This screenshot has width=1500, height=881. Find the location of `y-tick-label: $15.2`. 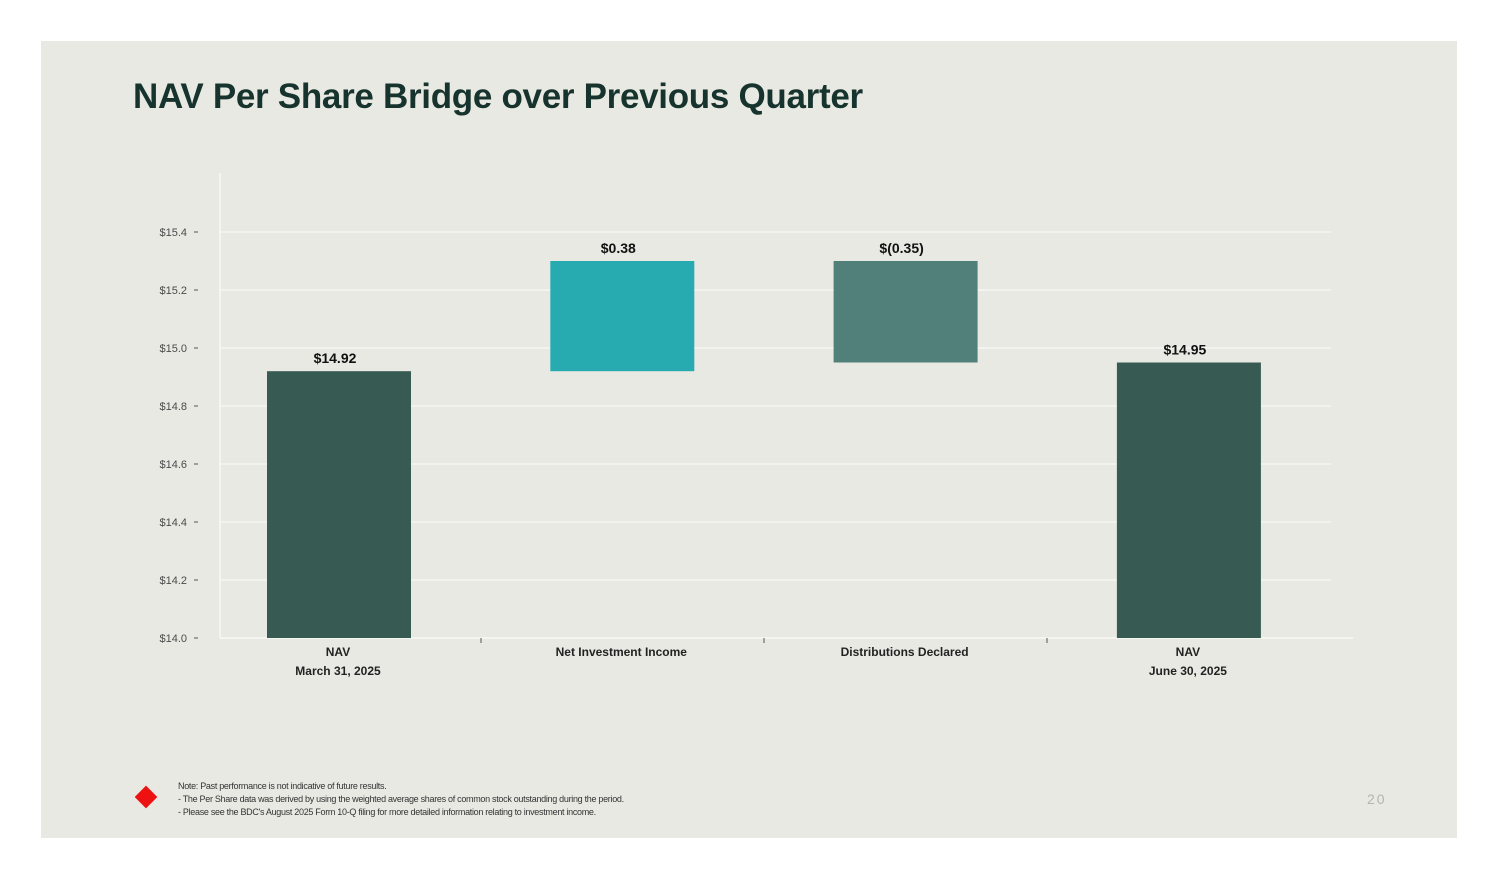

y-tick-label: $15.2 is located at coordinates (173, 291).